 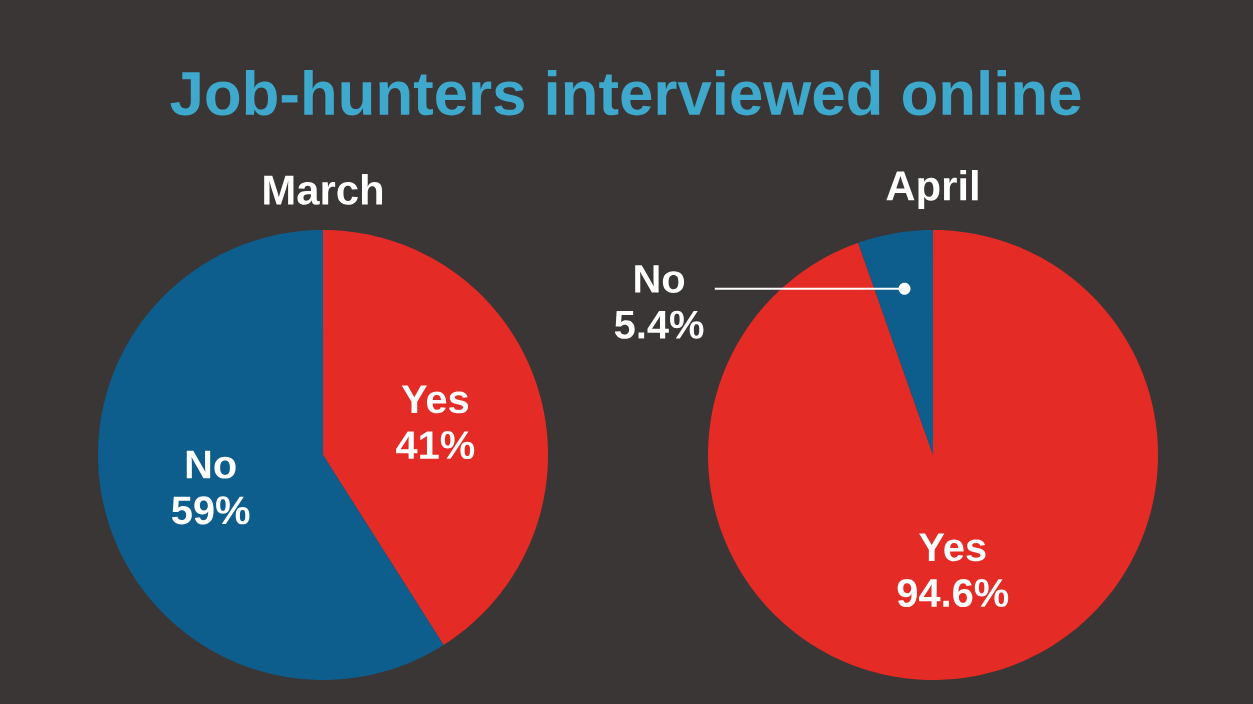 What do you see at coordinates (210, 510) in the screenshot?
I see `data-label: 59%` at bounding box center [210, 510].